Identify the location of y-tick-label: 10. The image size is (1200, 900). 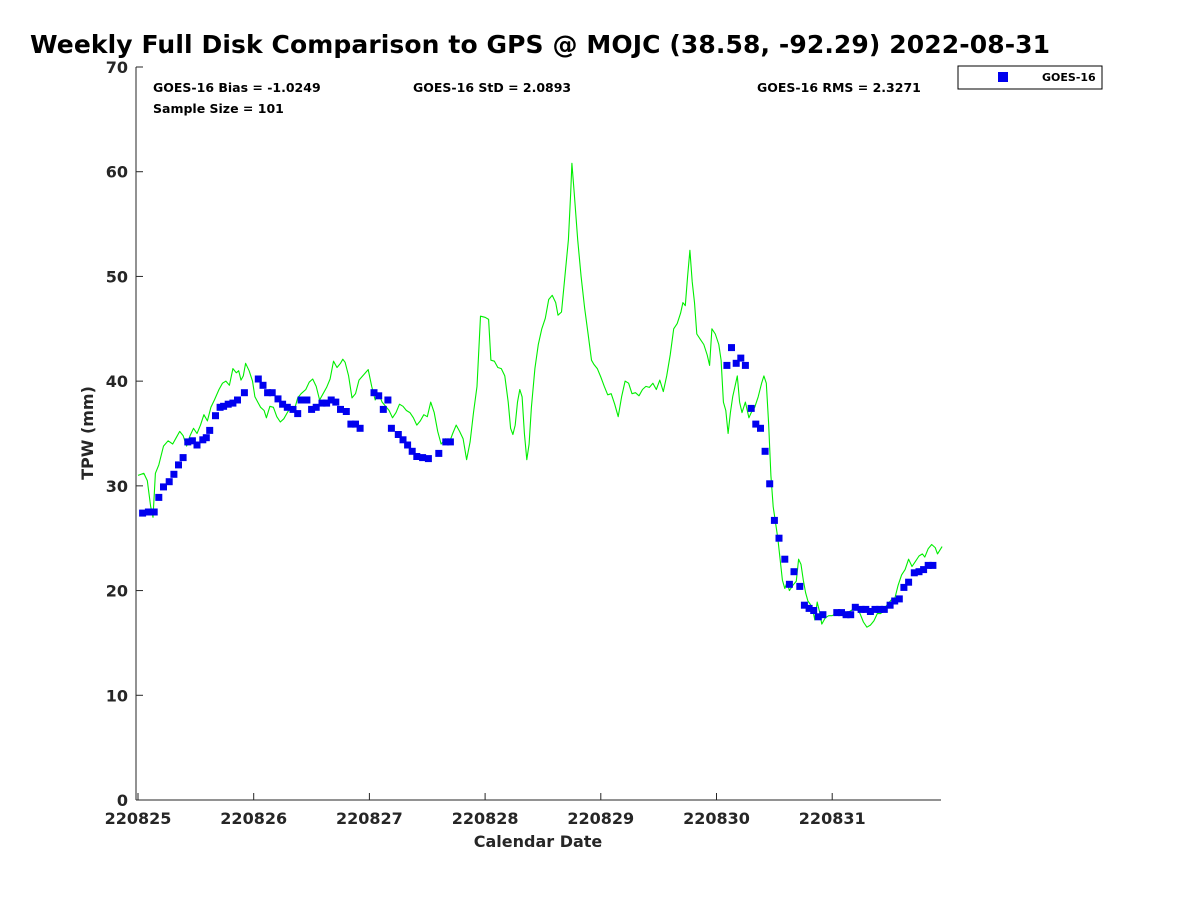
(117, 695).